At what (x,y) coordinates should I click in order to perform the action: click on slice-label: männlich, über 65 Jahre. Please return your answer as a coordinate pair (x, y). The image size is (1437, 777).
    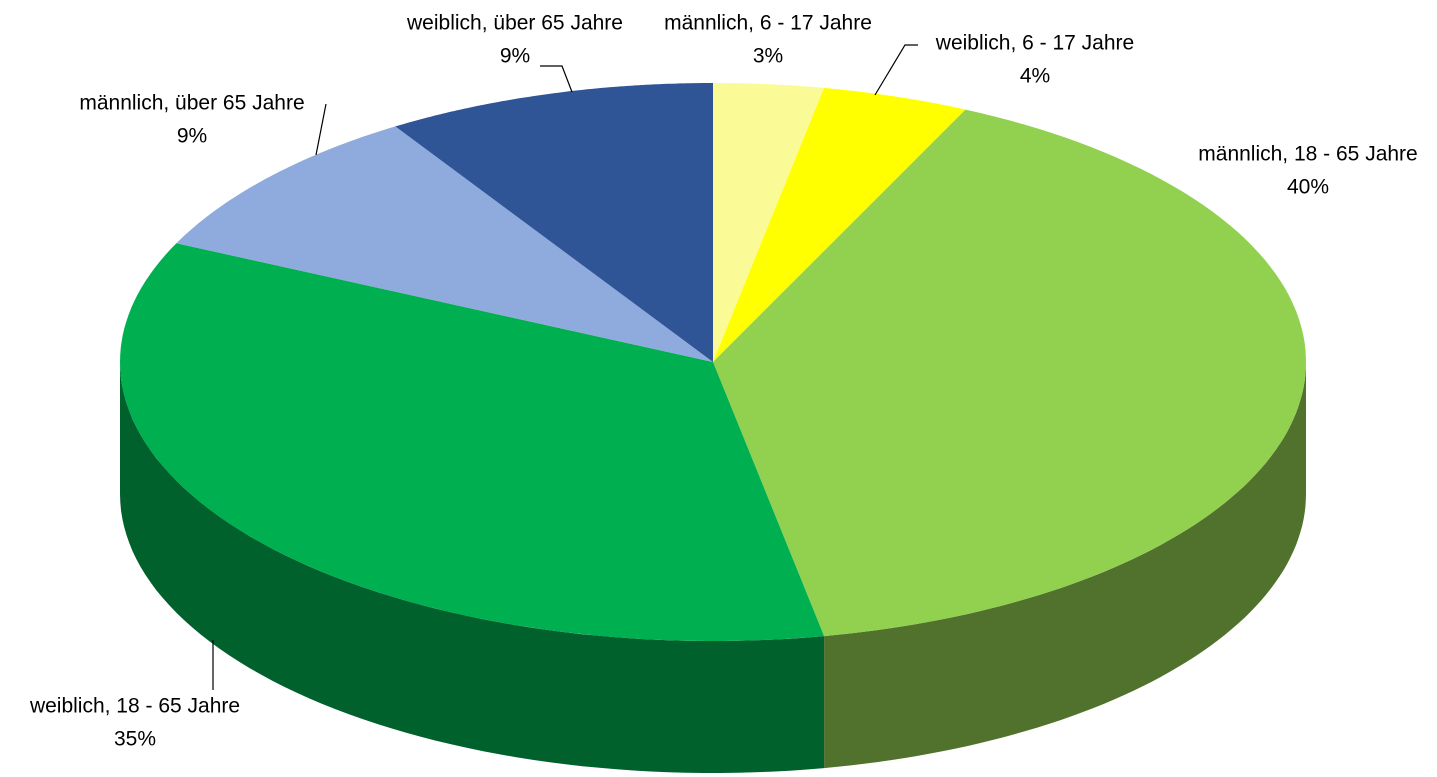
    Looking at the image, I should click on (191, 103).